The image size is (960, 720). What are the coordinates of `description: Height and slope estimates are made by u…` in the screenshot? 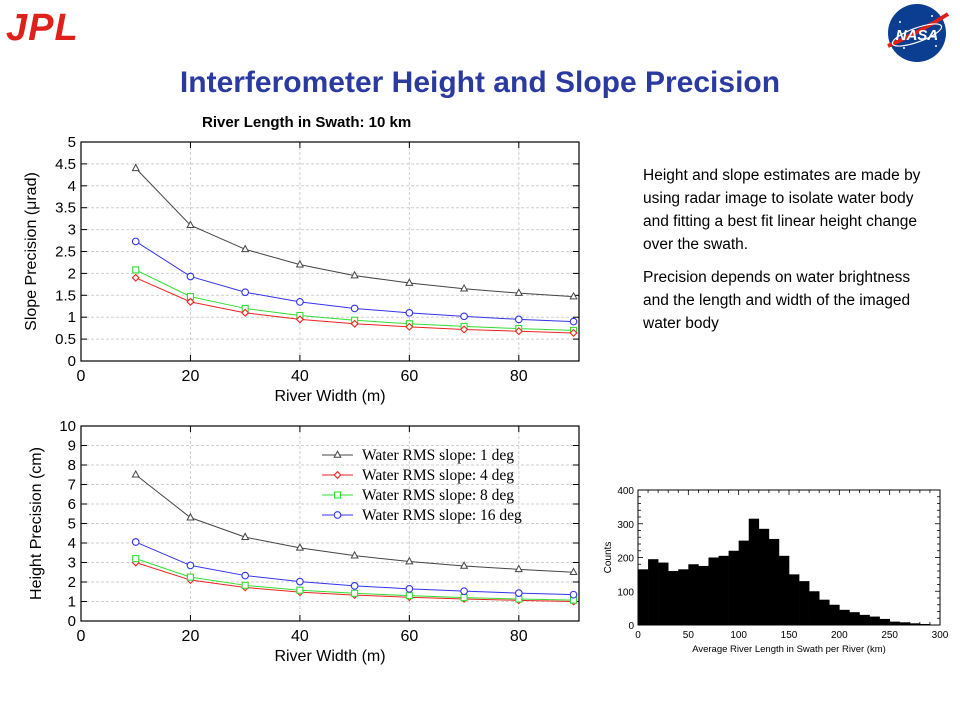 It's located at (785, 254).